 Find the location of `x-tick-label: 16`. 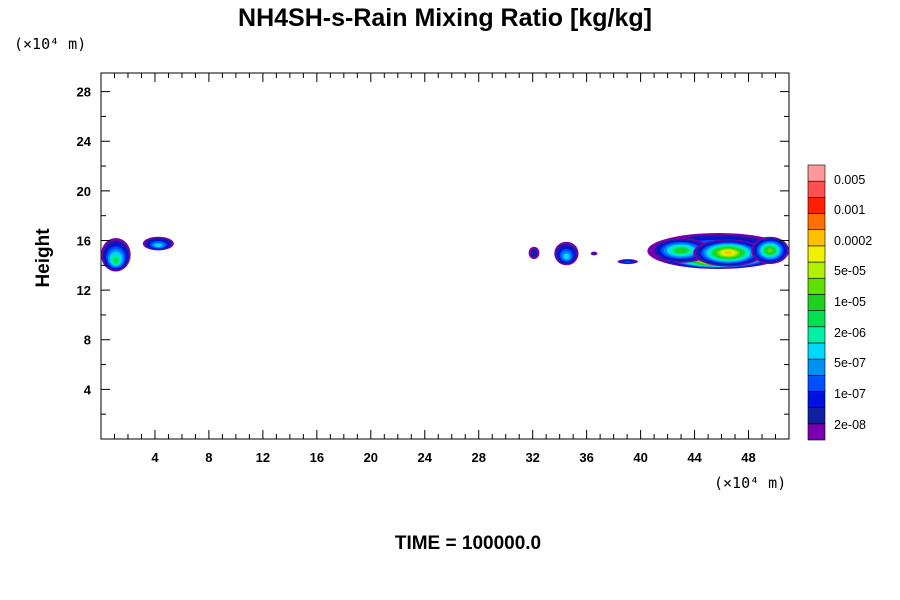

x-tick-label: 16 is located at coordinates (317, 457).